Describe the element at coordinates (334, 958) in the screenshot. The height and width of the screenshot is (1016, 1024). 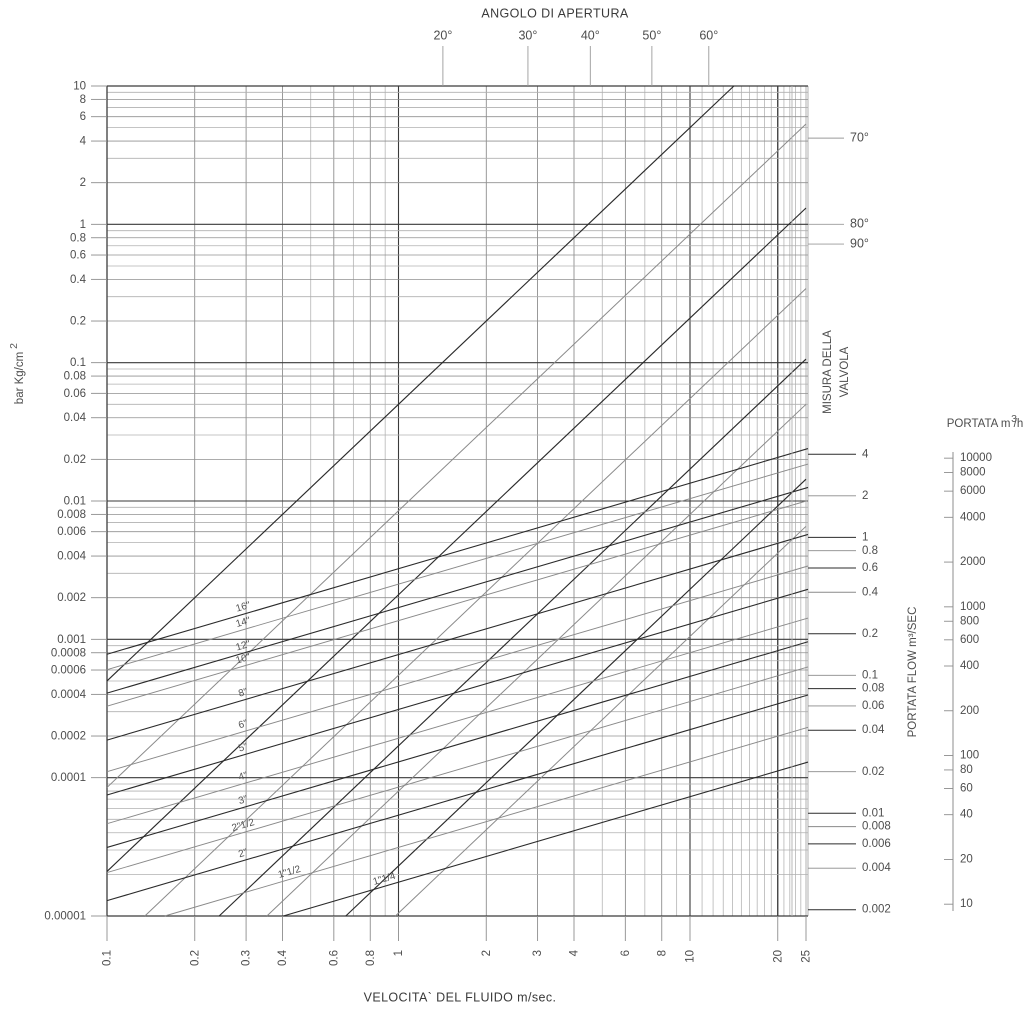
I see `x-tick-label-0.6: 0.6` at that location.